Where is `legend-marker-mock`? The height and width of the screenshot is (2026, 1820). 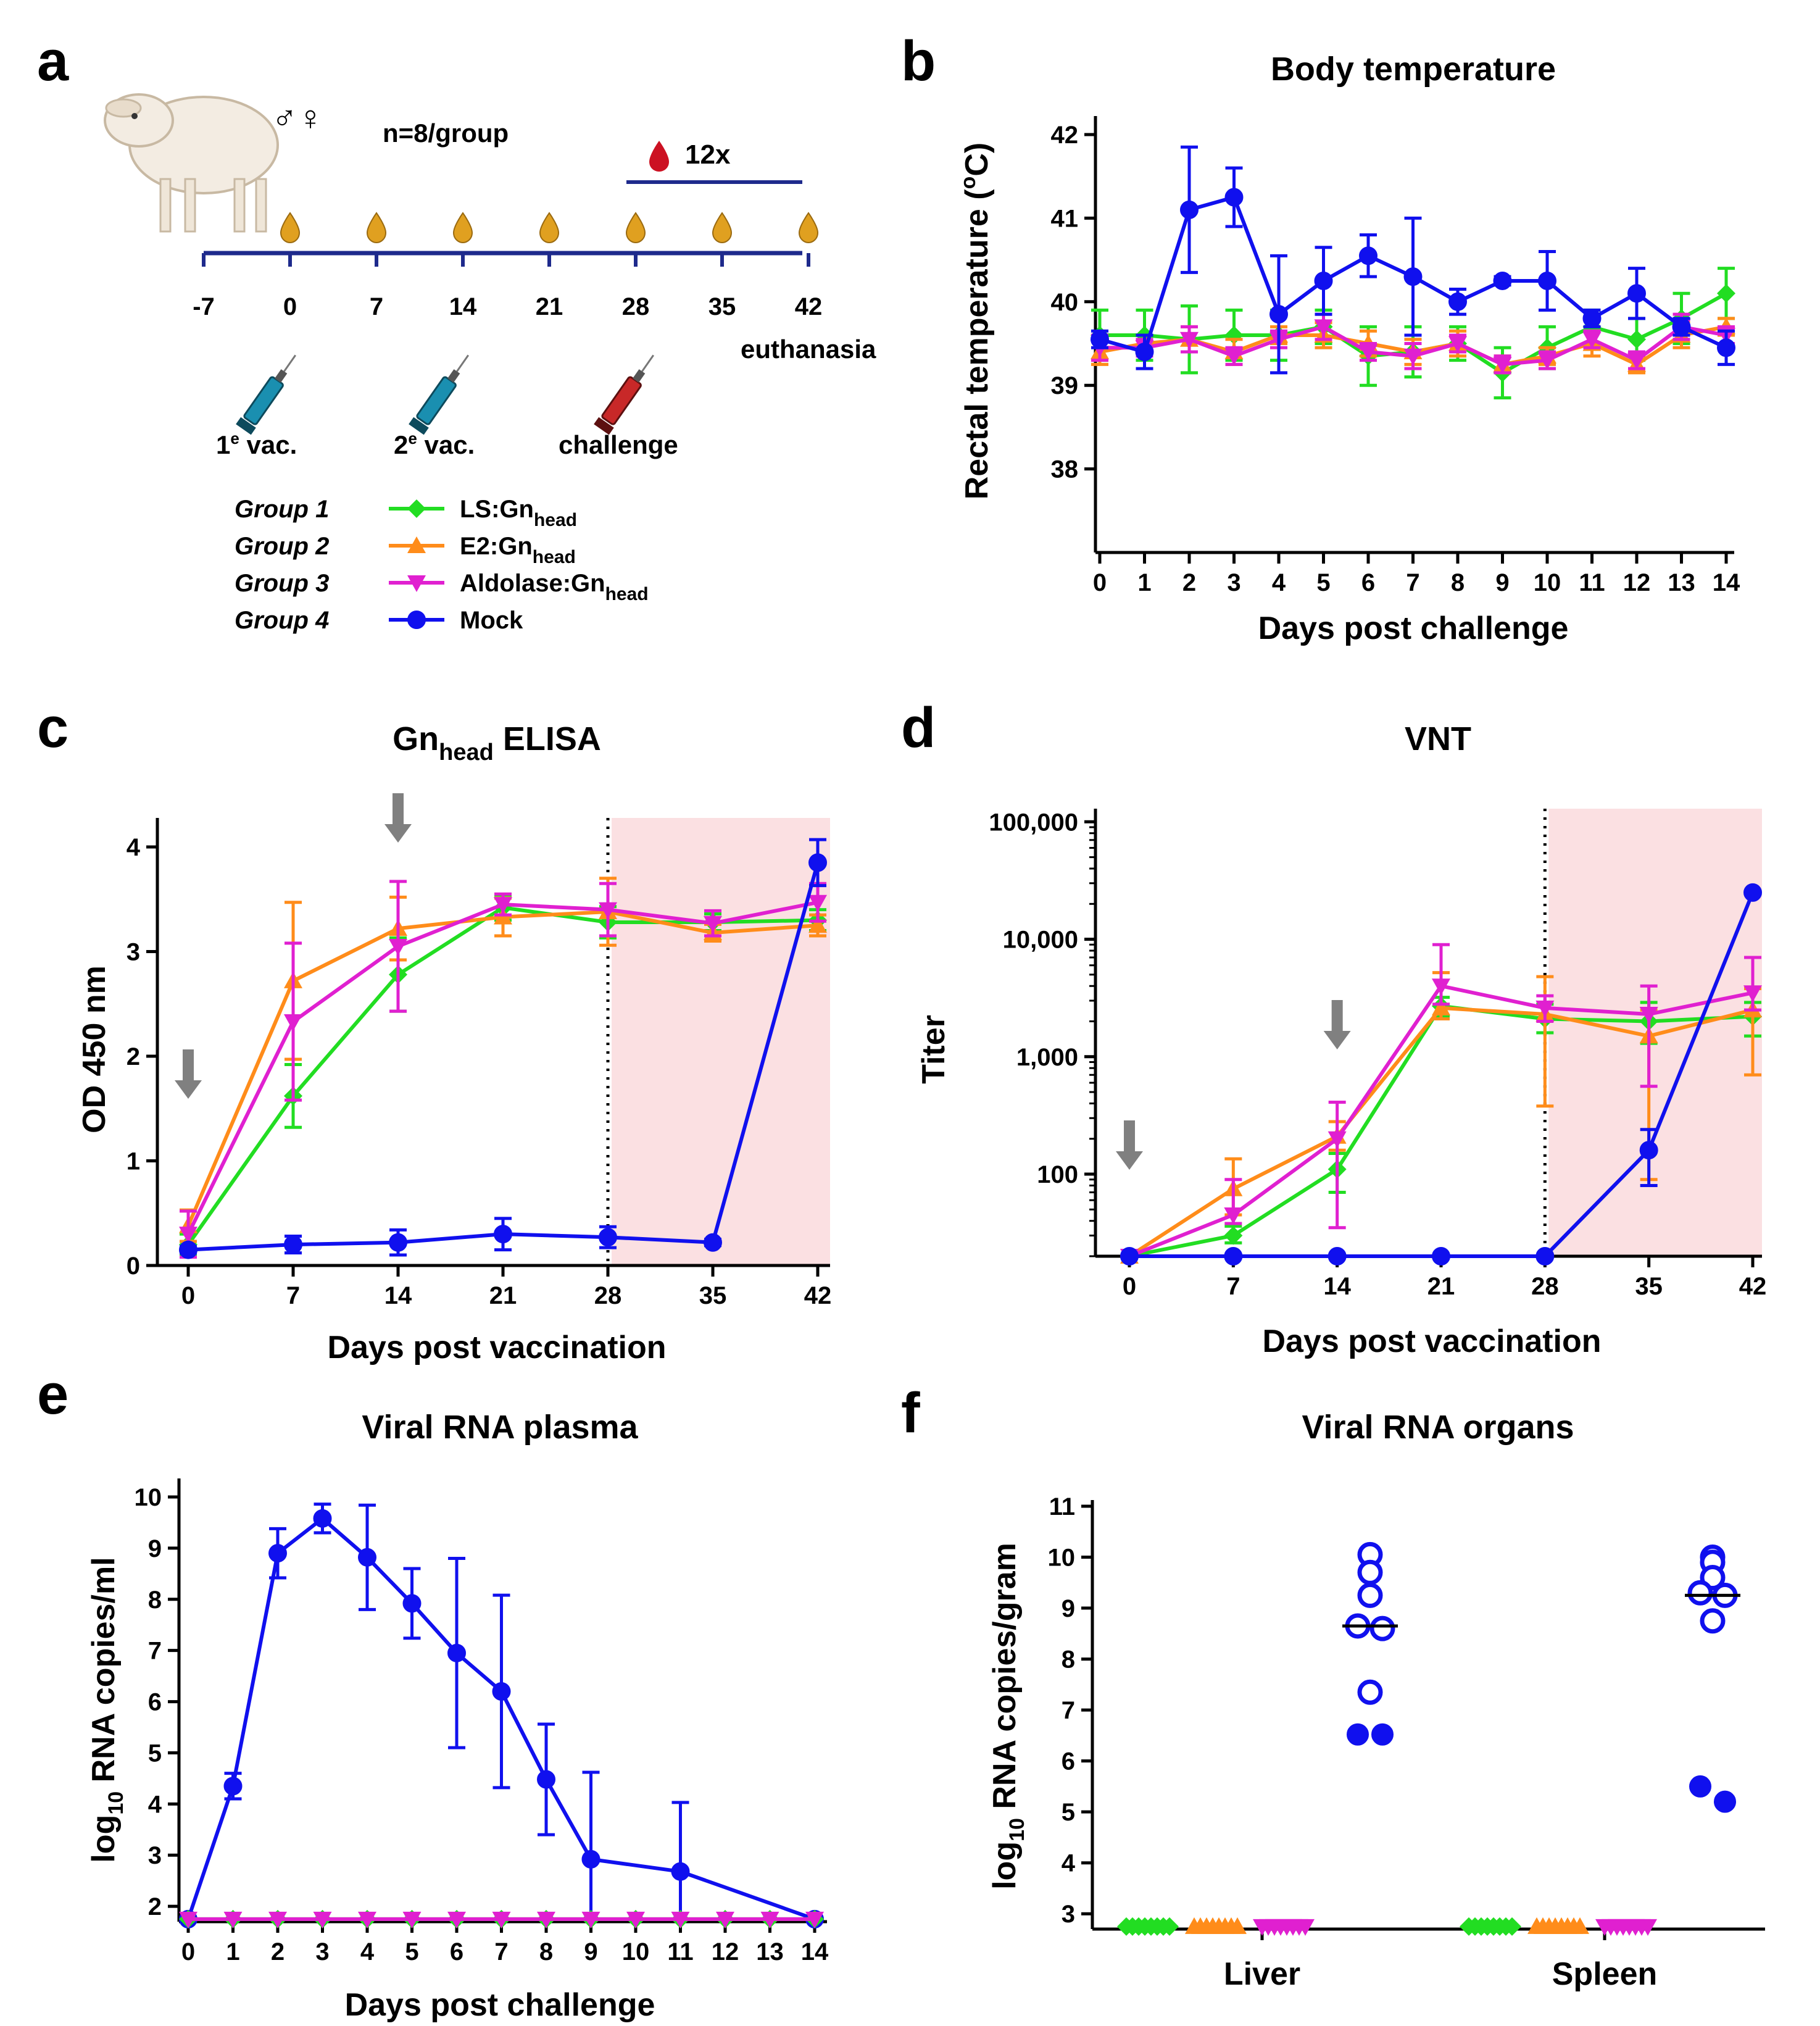 legend-marker-mock is located at coordinates (416, 620).